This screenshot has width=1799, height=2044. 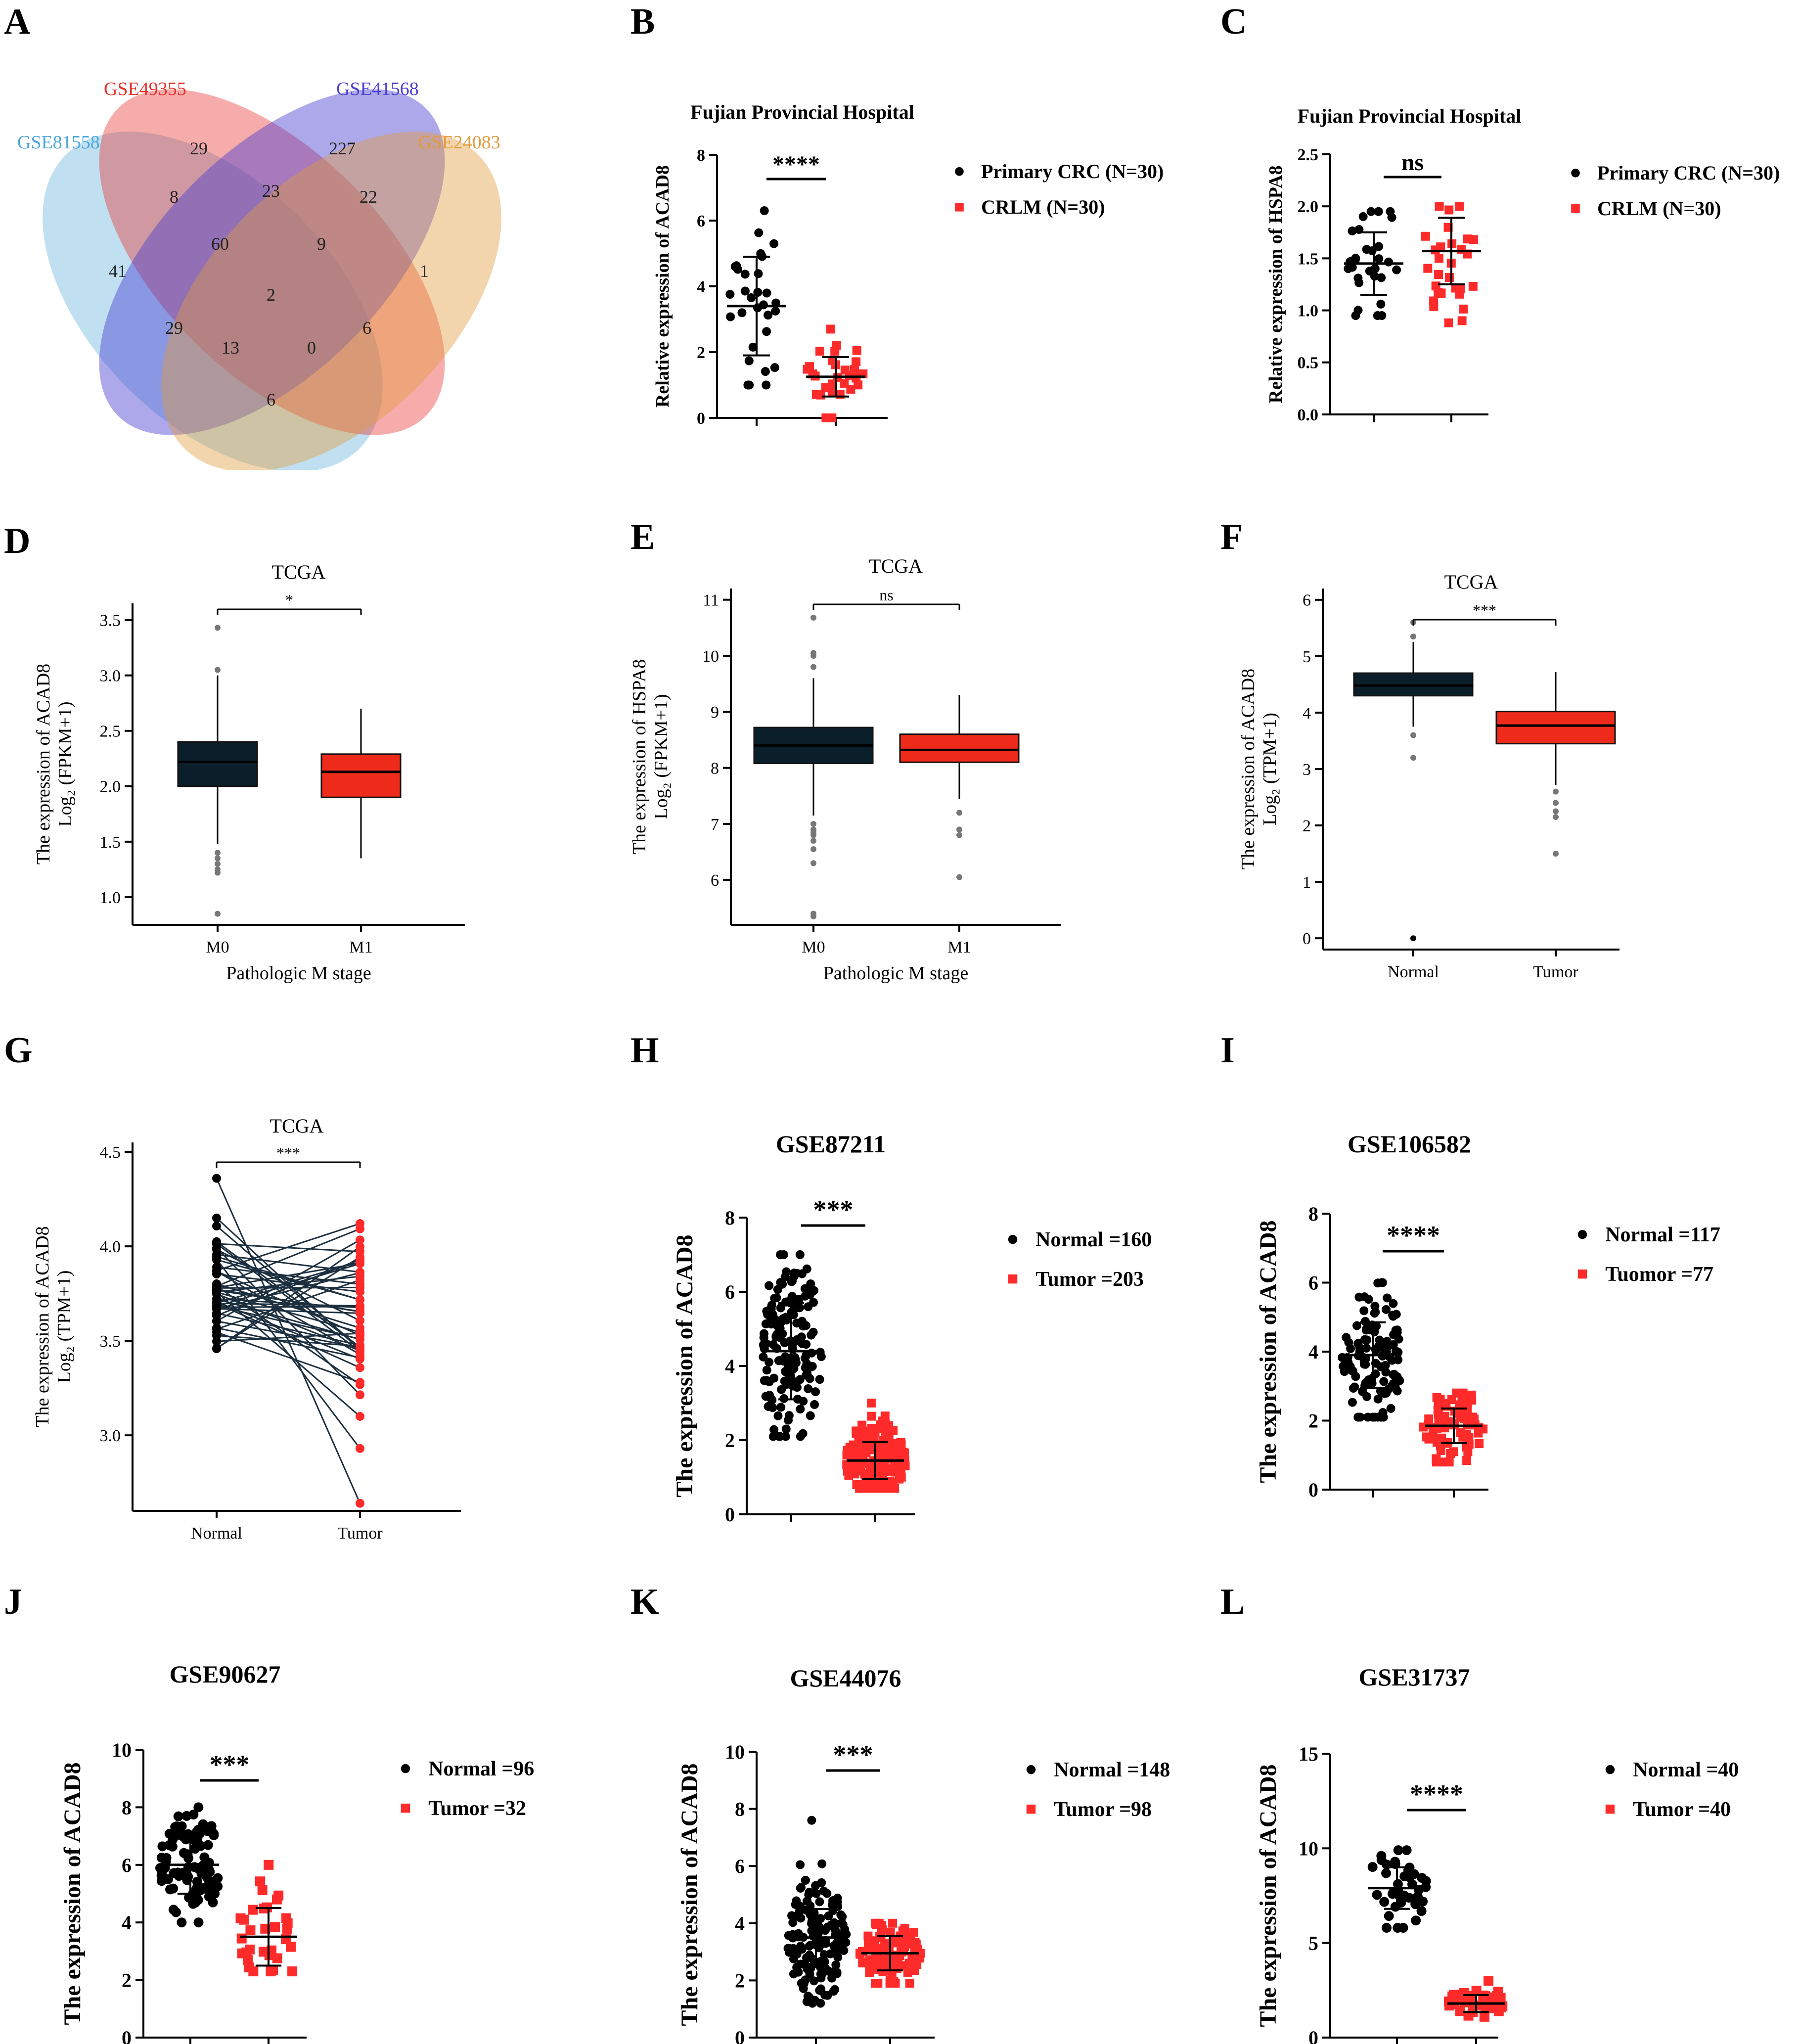 I want to click on venn-ellipse-gse41568, so click(x=272, y=262).